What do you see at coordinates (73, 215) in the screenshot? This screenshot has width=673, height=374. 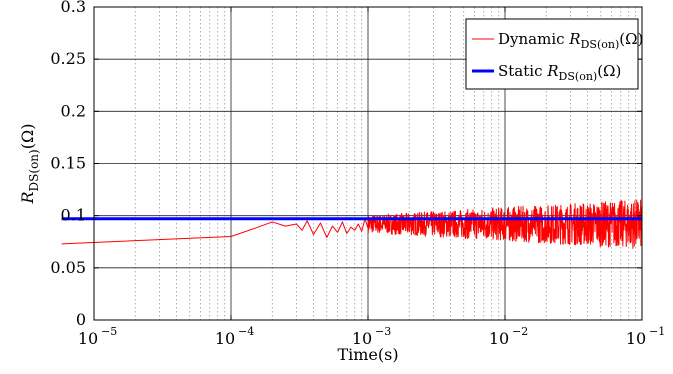 I see `y-tick-label: 0.1` at bounding box center [73, 215].